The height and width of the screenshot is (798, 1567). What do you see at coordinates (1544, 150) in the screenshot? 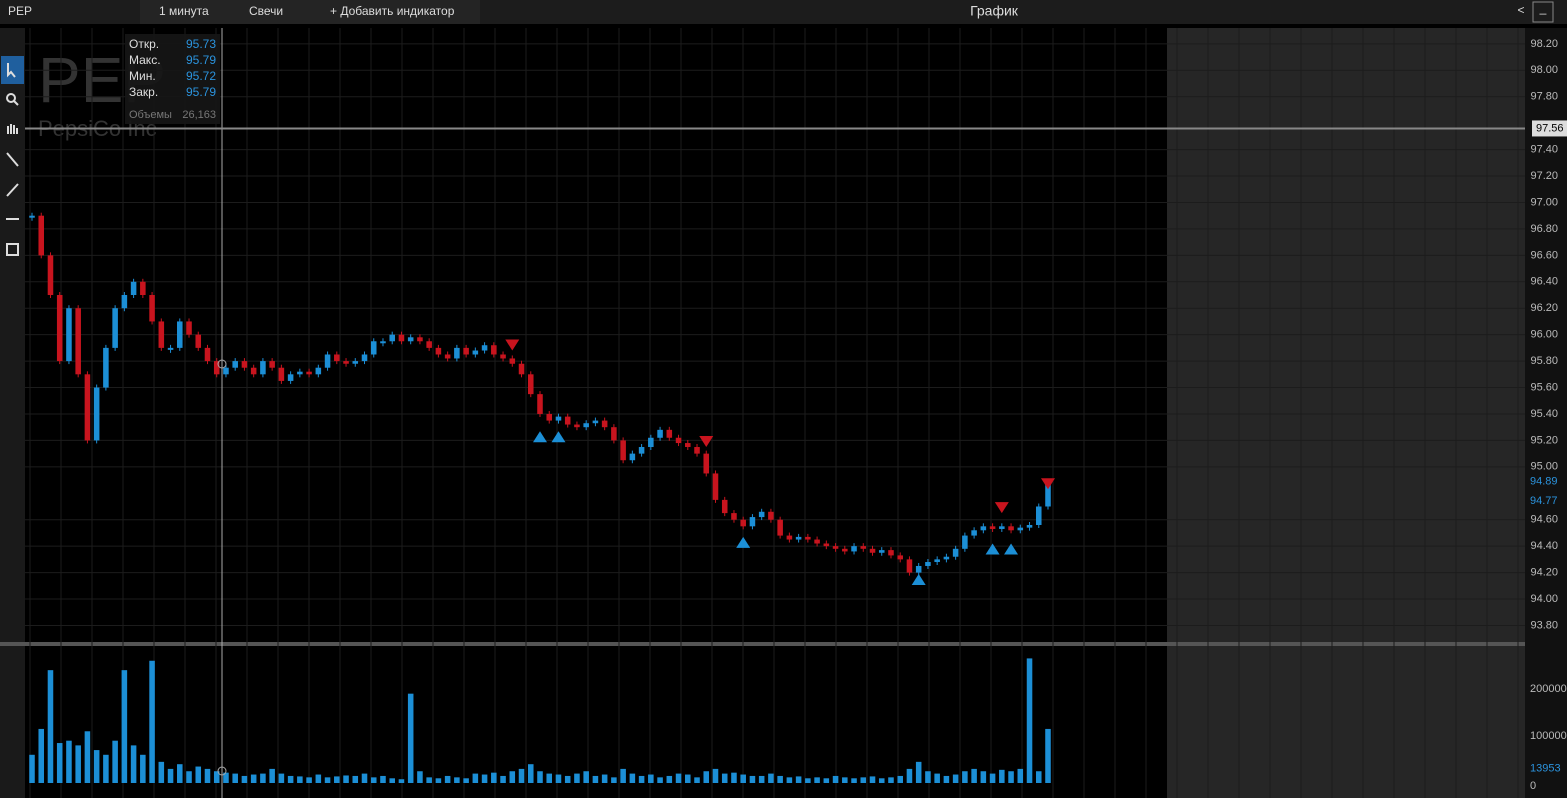
I see `y-tick-label: 97.40` at bounding box center [1544, 150].